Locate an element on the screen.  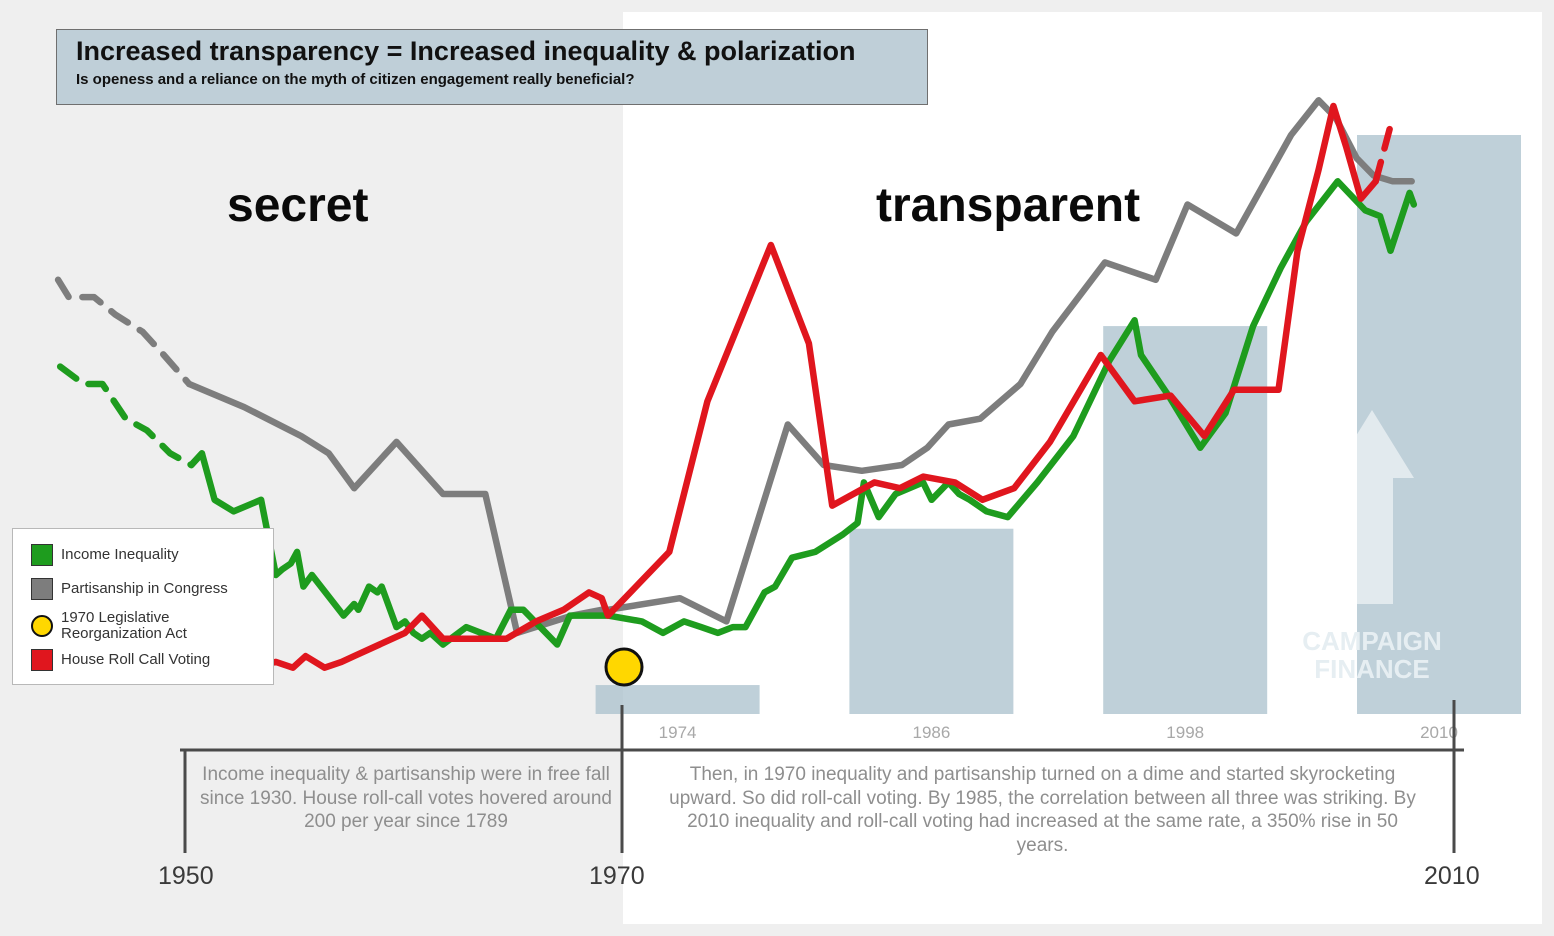
tick-label-1950: 1950 is located at coordinates (186, 876).